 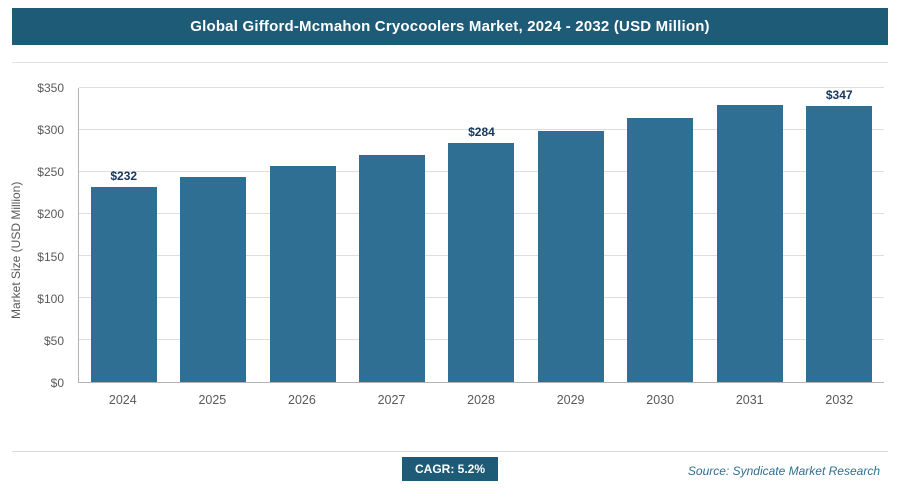 What do you see at coordinates (839, 95) in the screenshot?
I see `bar-value-label: $347` at bounding box center [839, 95].